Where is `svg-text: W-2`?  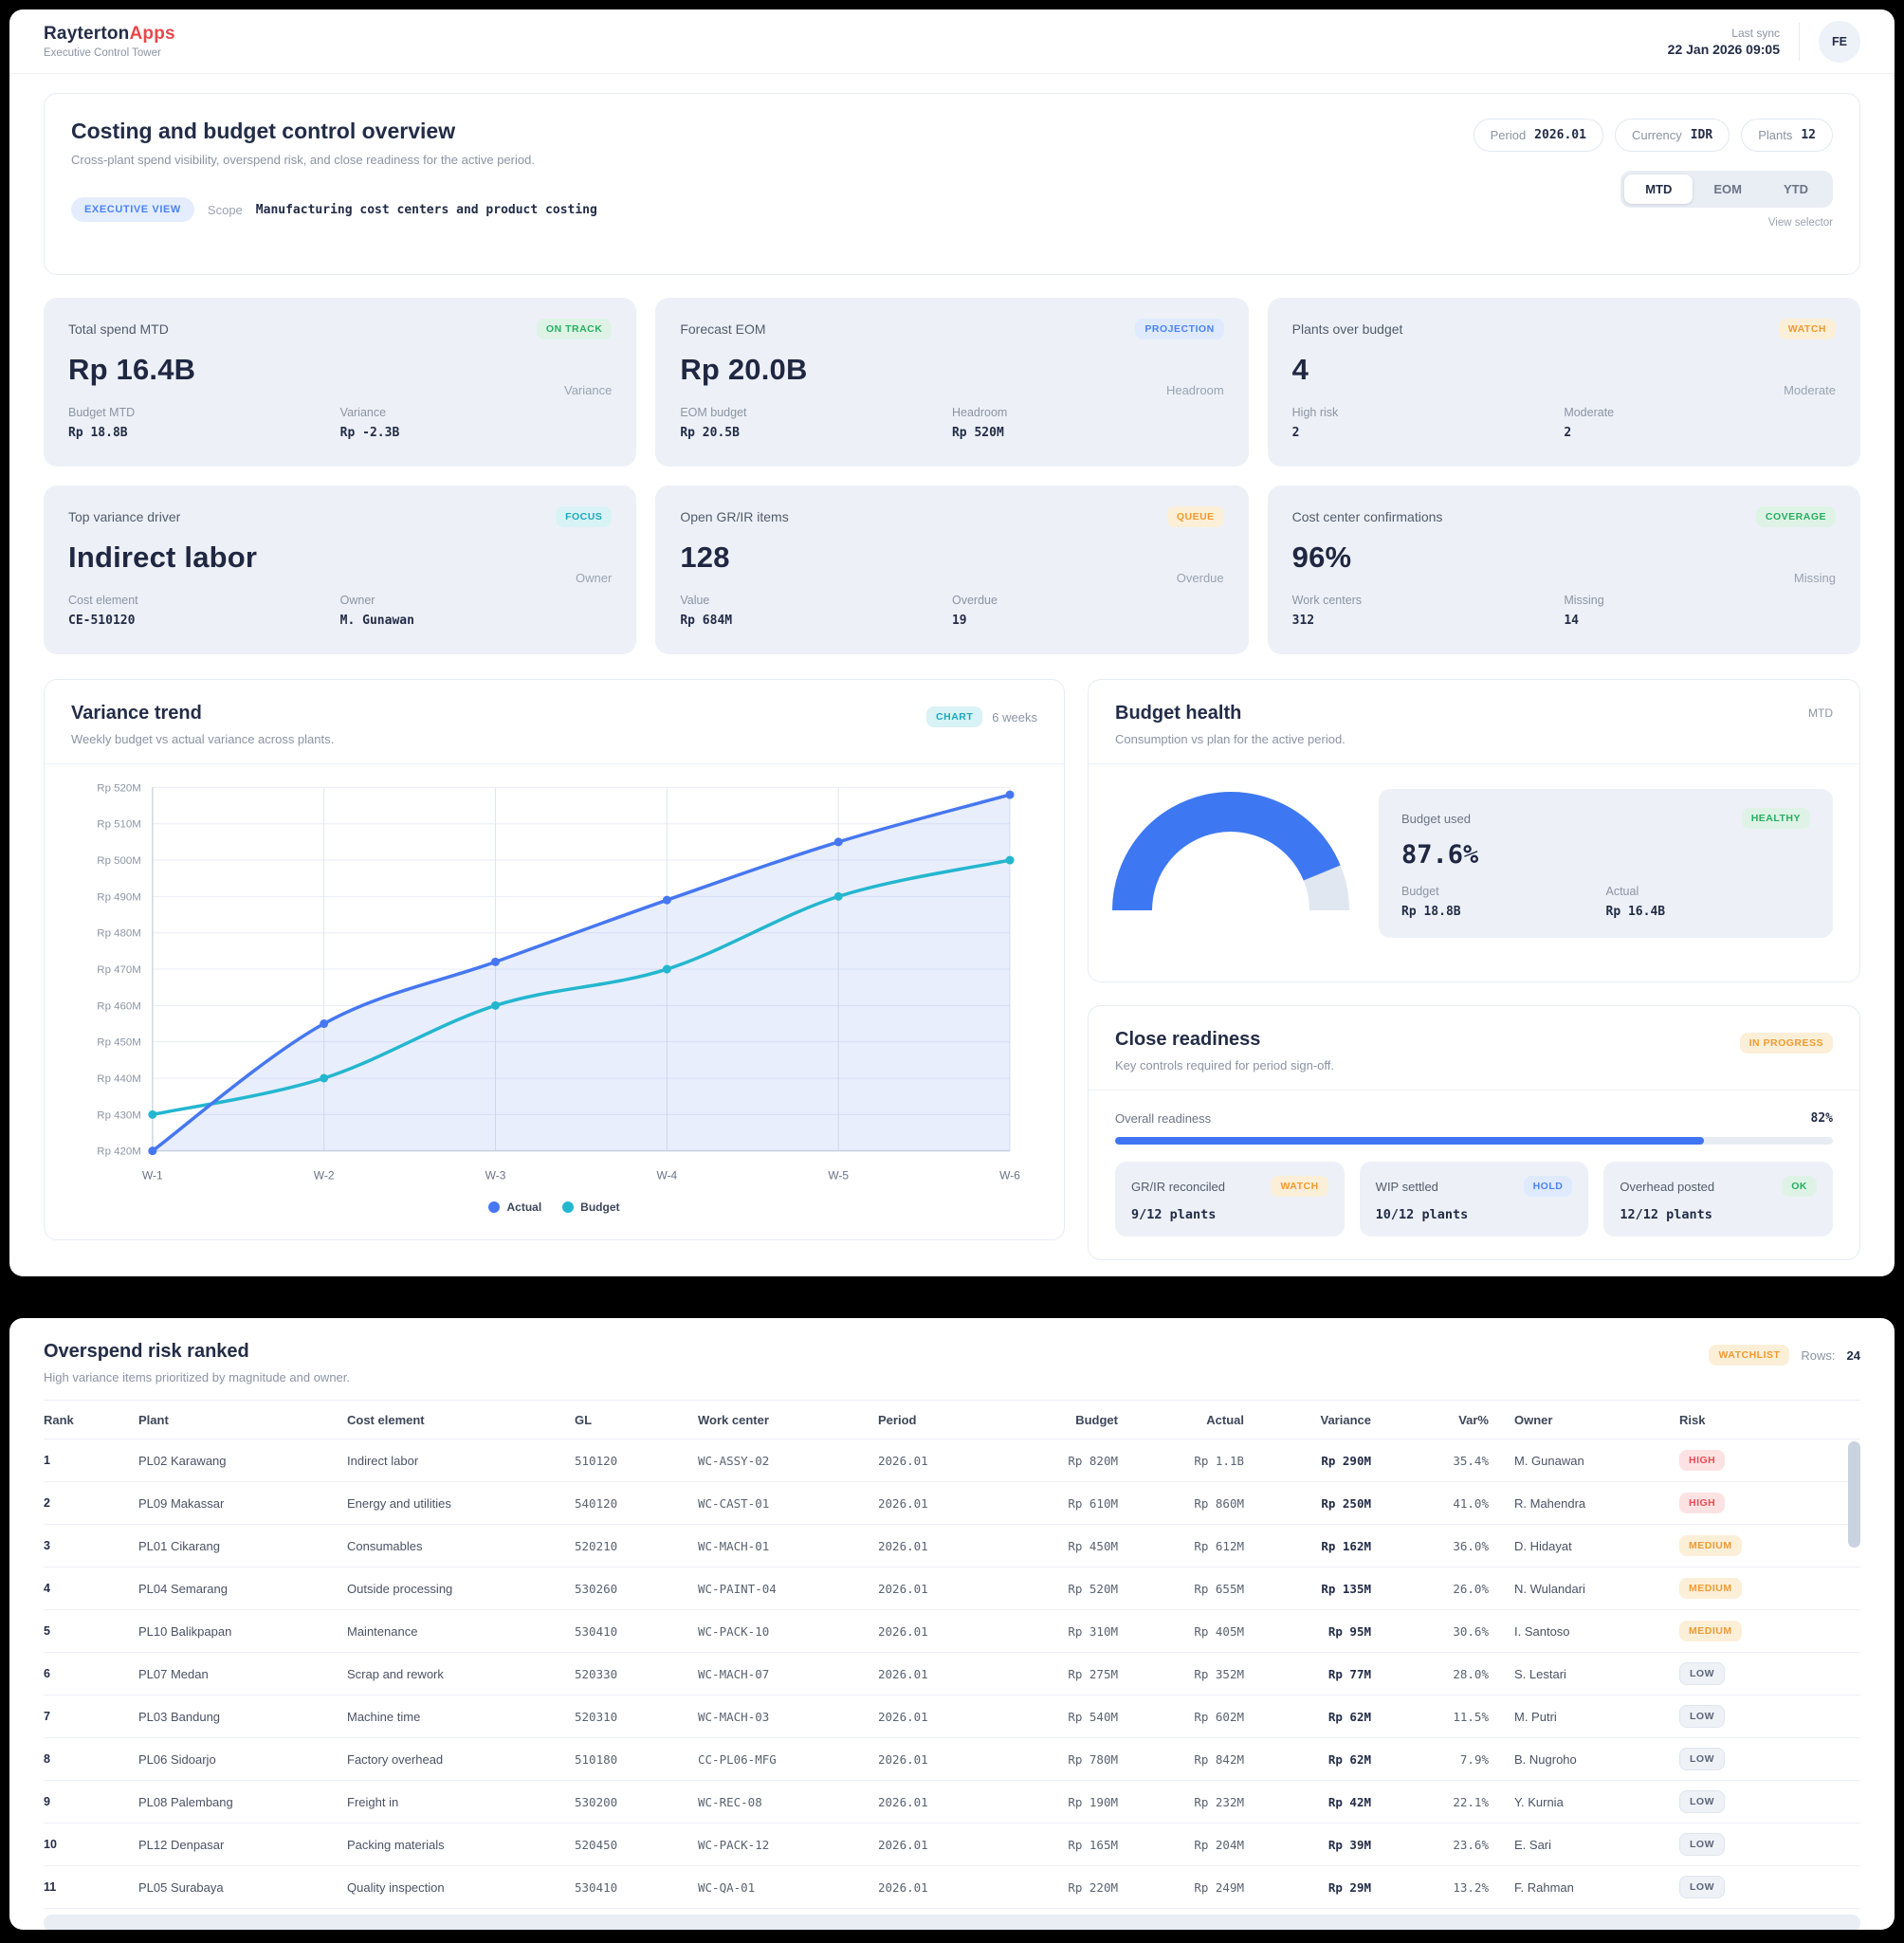
svg-text: W-2 is located at coordinates (324, 1175).